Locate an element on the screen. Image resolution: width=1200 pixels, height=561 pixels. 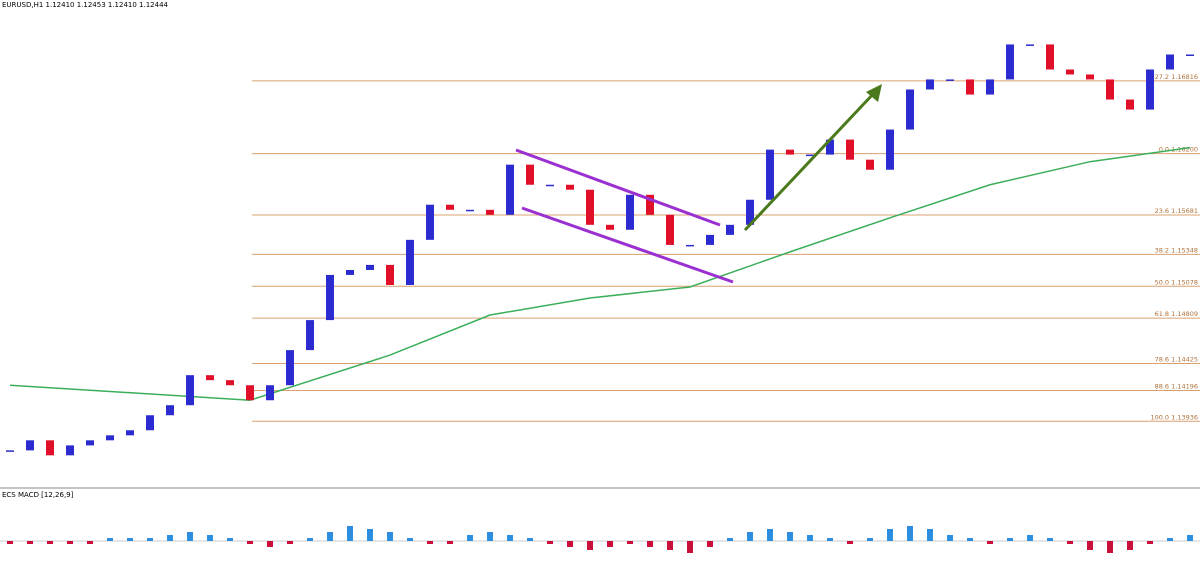
fib-label: 100.0 1.13936 is located at coordinates (1174, 417).